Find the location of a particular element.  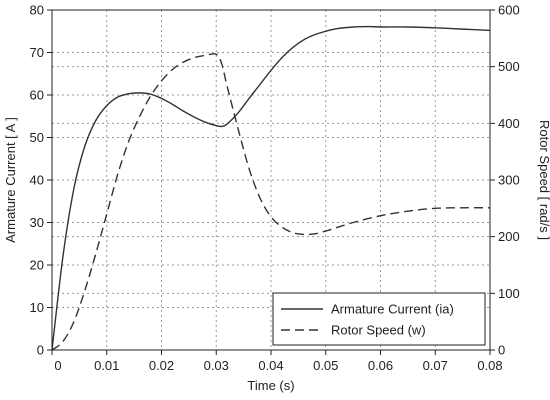

legend-label-armature-current: Armature Current (ia) is located at coordinates (392, 309).